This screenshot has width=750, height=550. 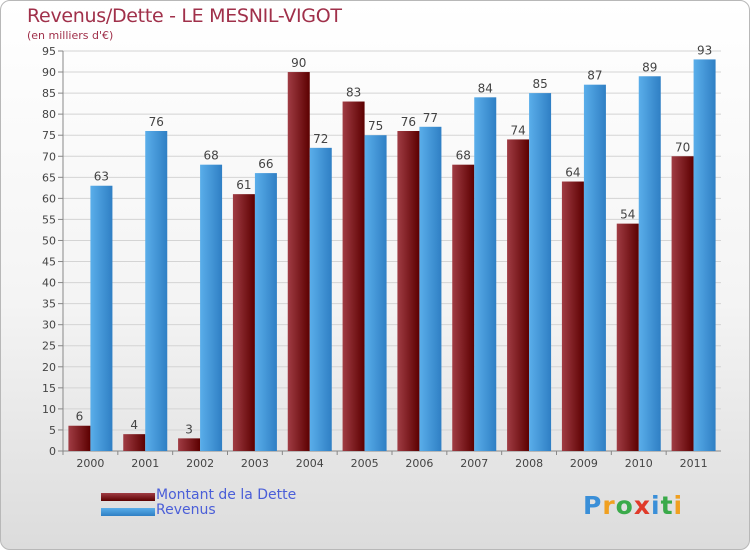 What do you see at coordinates (186, 510) in the screenshot?
I see `legend-label-revenus: Revenus` at bounding box center [186, 510].